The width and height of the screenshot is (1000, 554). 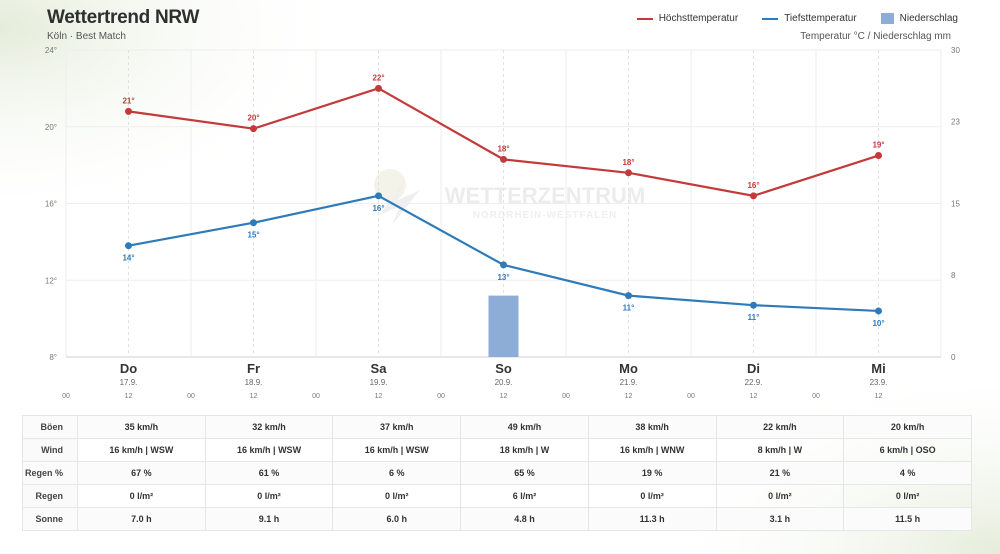 What do you see at coordinates (51, 280) in the screenshot?
I see `y-left-tick-label: 12°` at bounding box center [51, 280].